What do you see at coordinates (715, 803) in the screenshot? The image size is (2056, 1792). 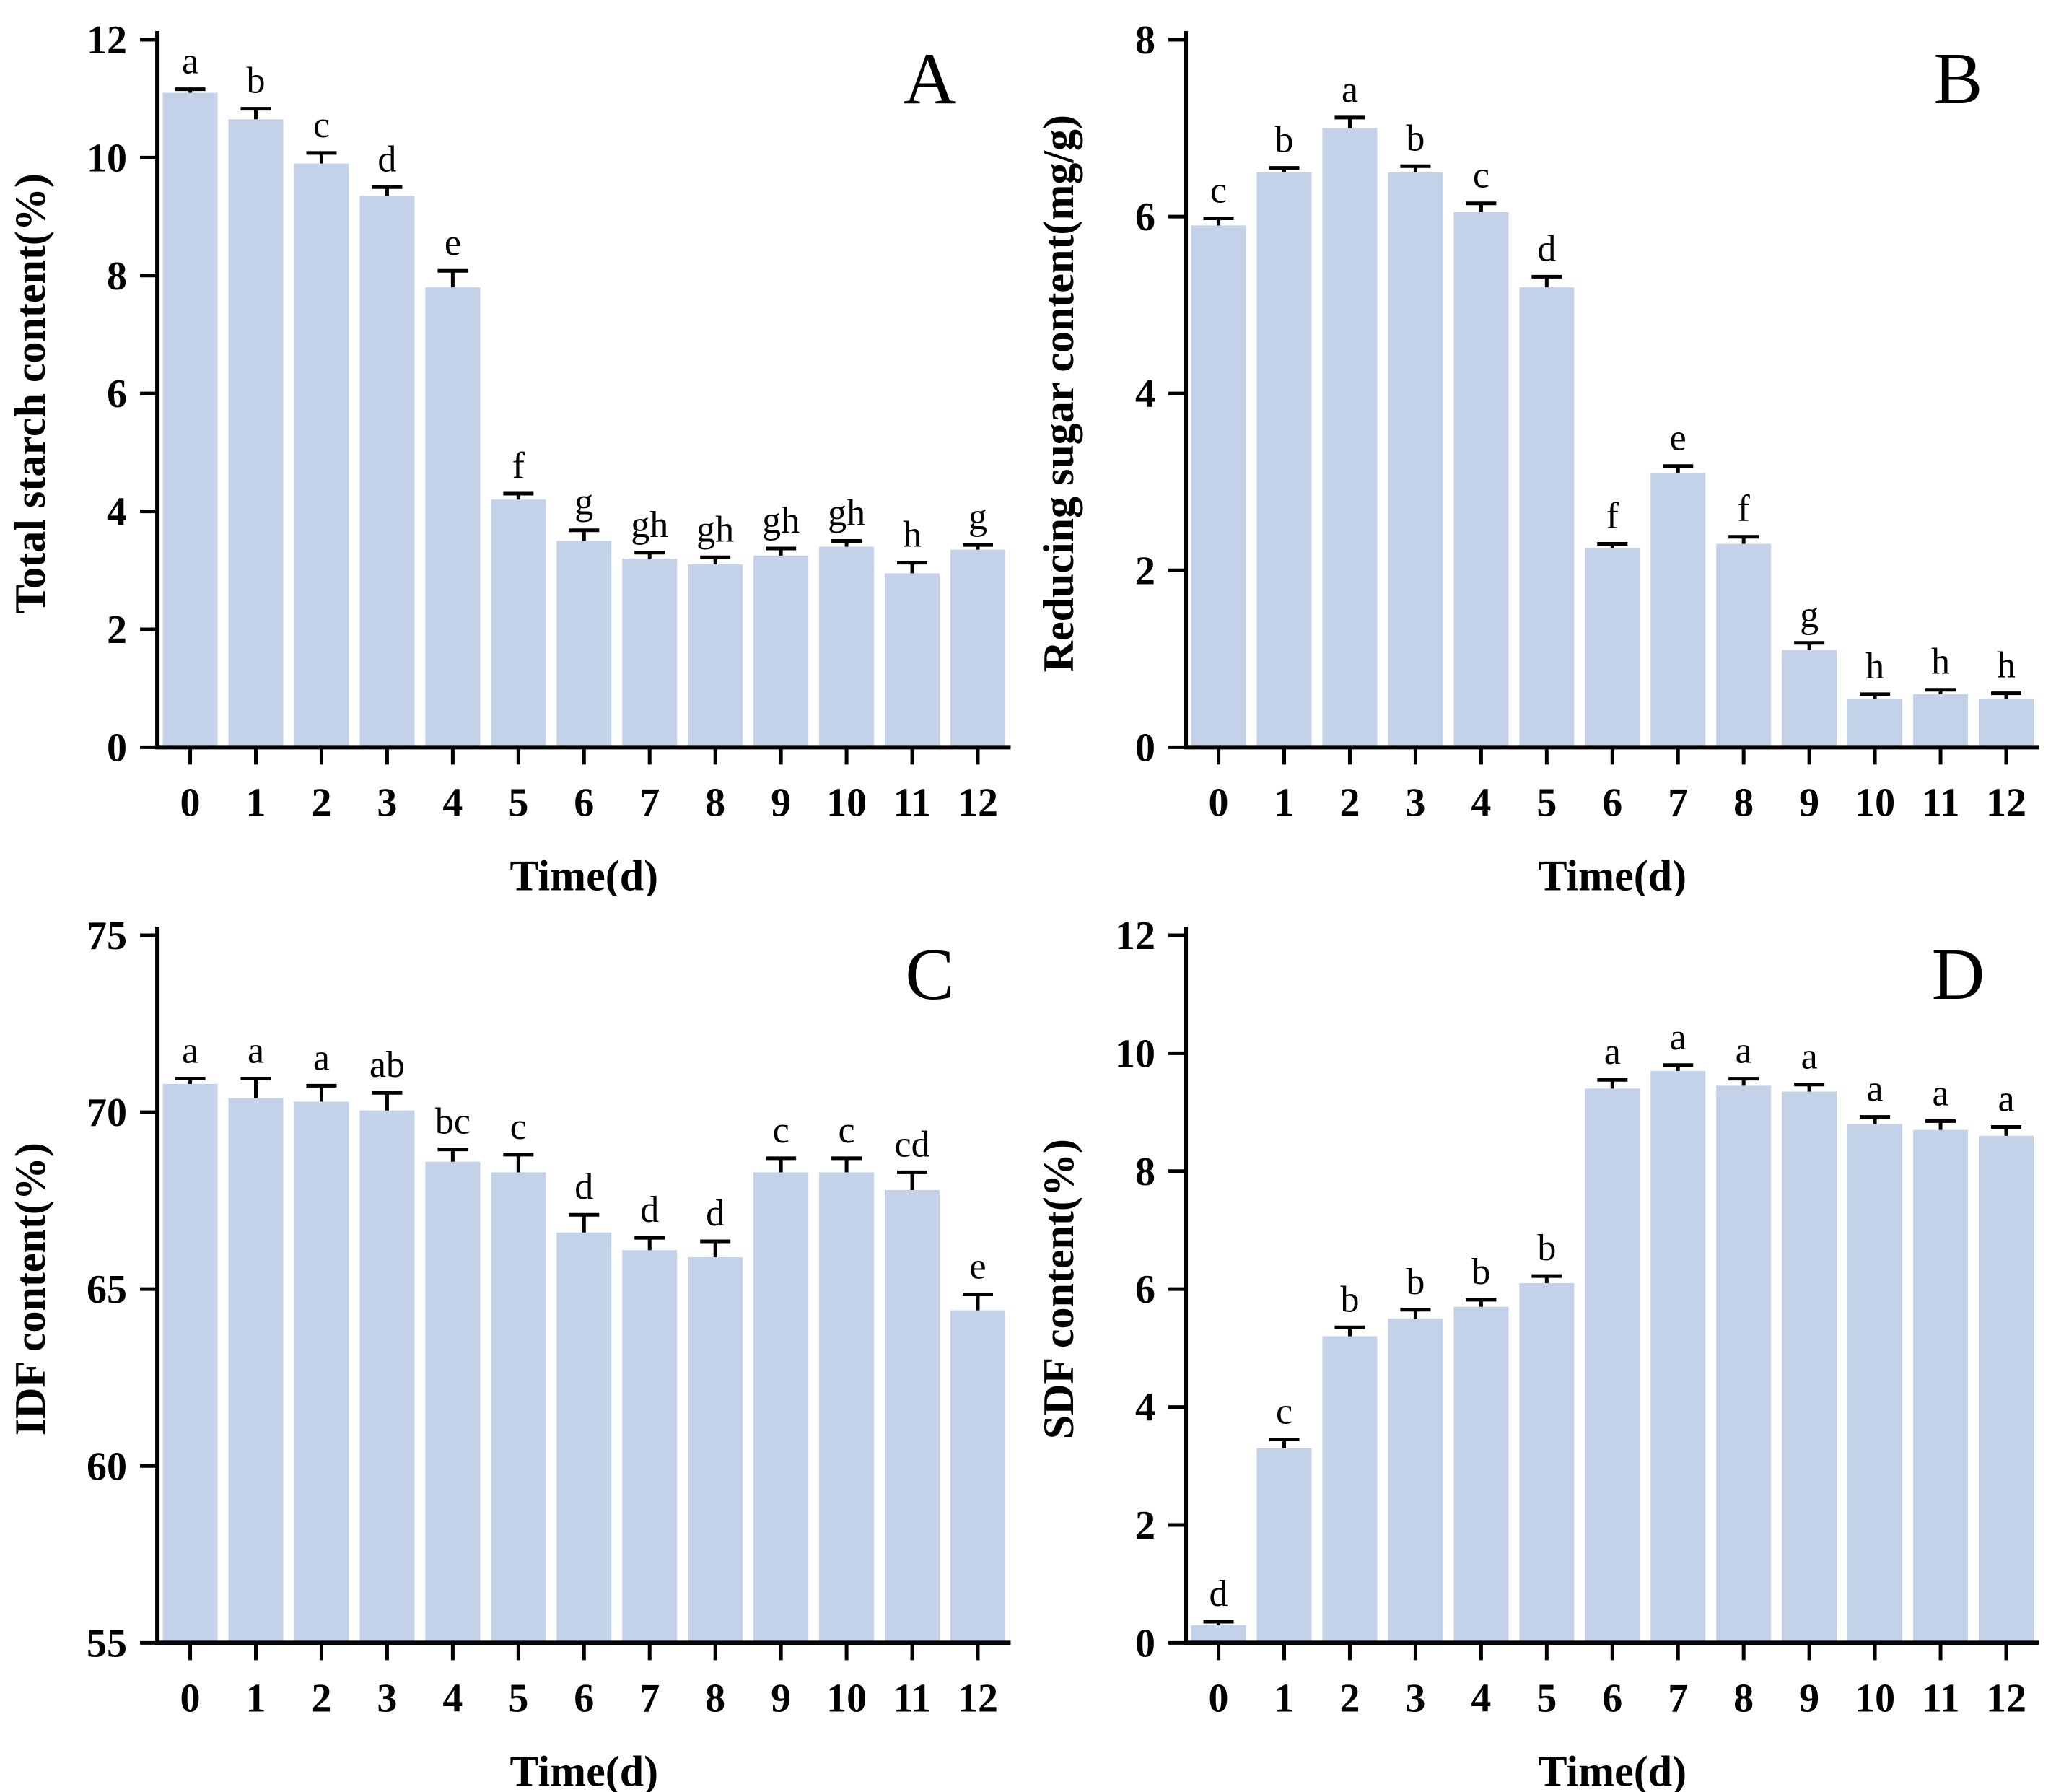 I see `x-tick-label: 8` at bounding box center [715, 803].